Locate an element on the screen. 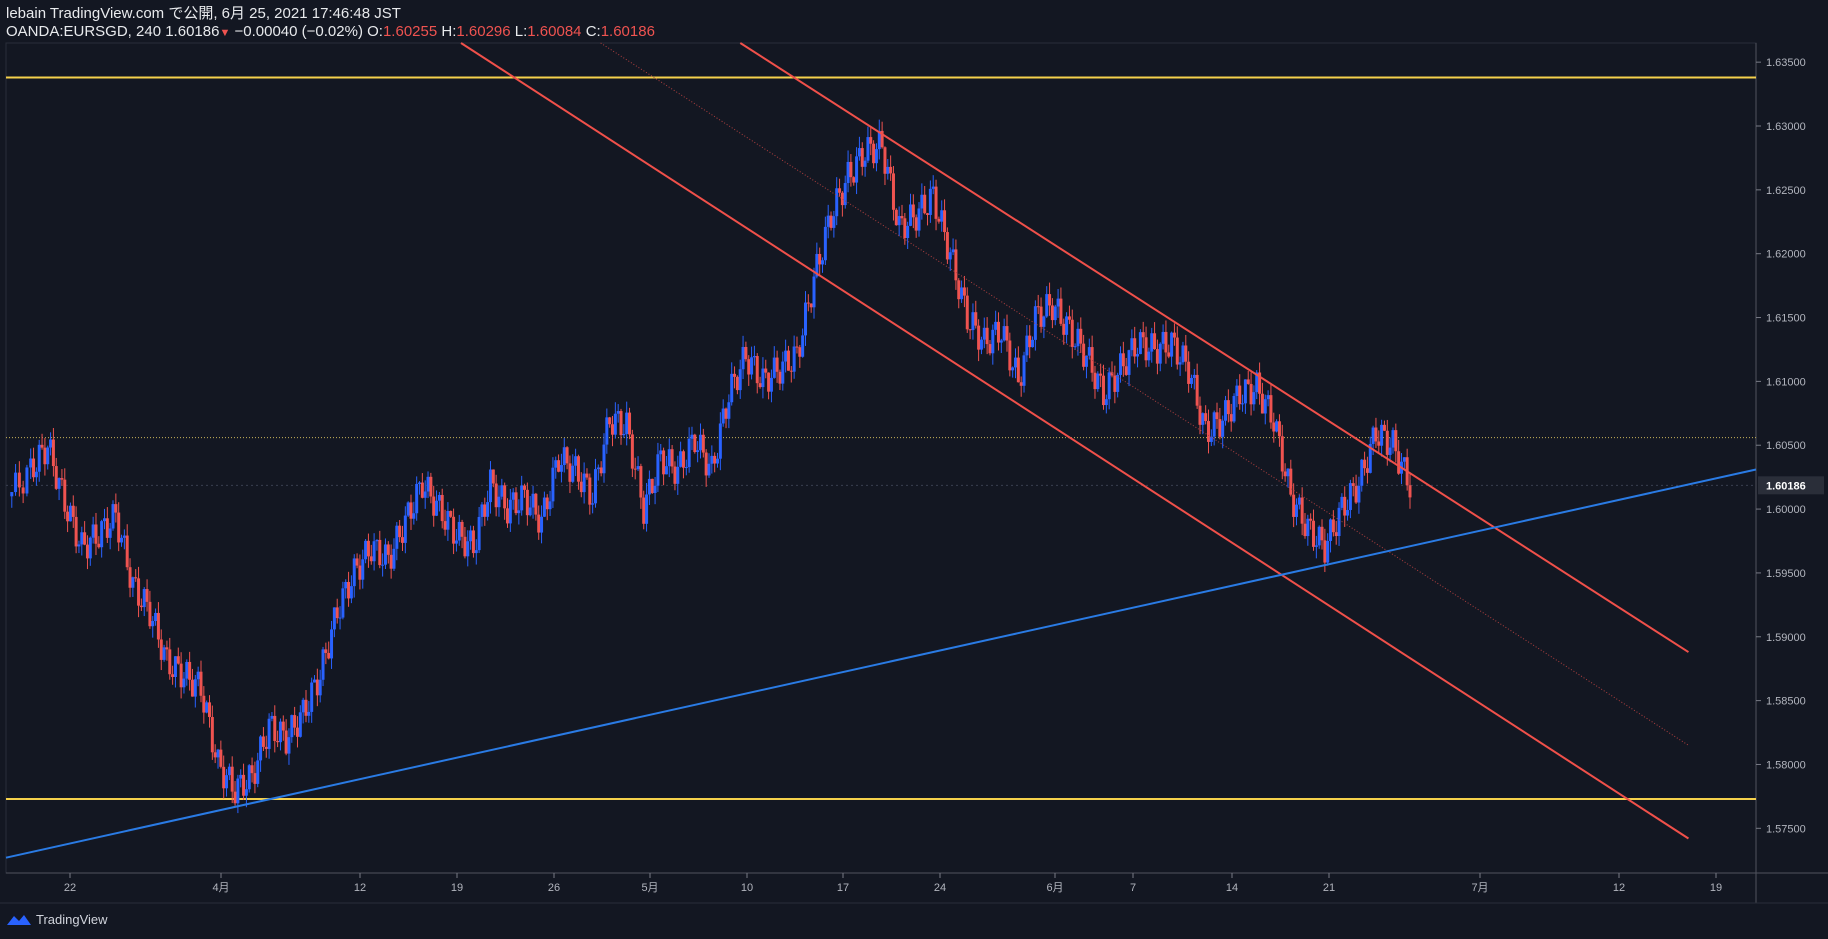 Image resolution: width=1828 pixels, height=939 pixels. tradingview-brand: TradingView is located at coordinates (57, 919).